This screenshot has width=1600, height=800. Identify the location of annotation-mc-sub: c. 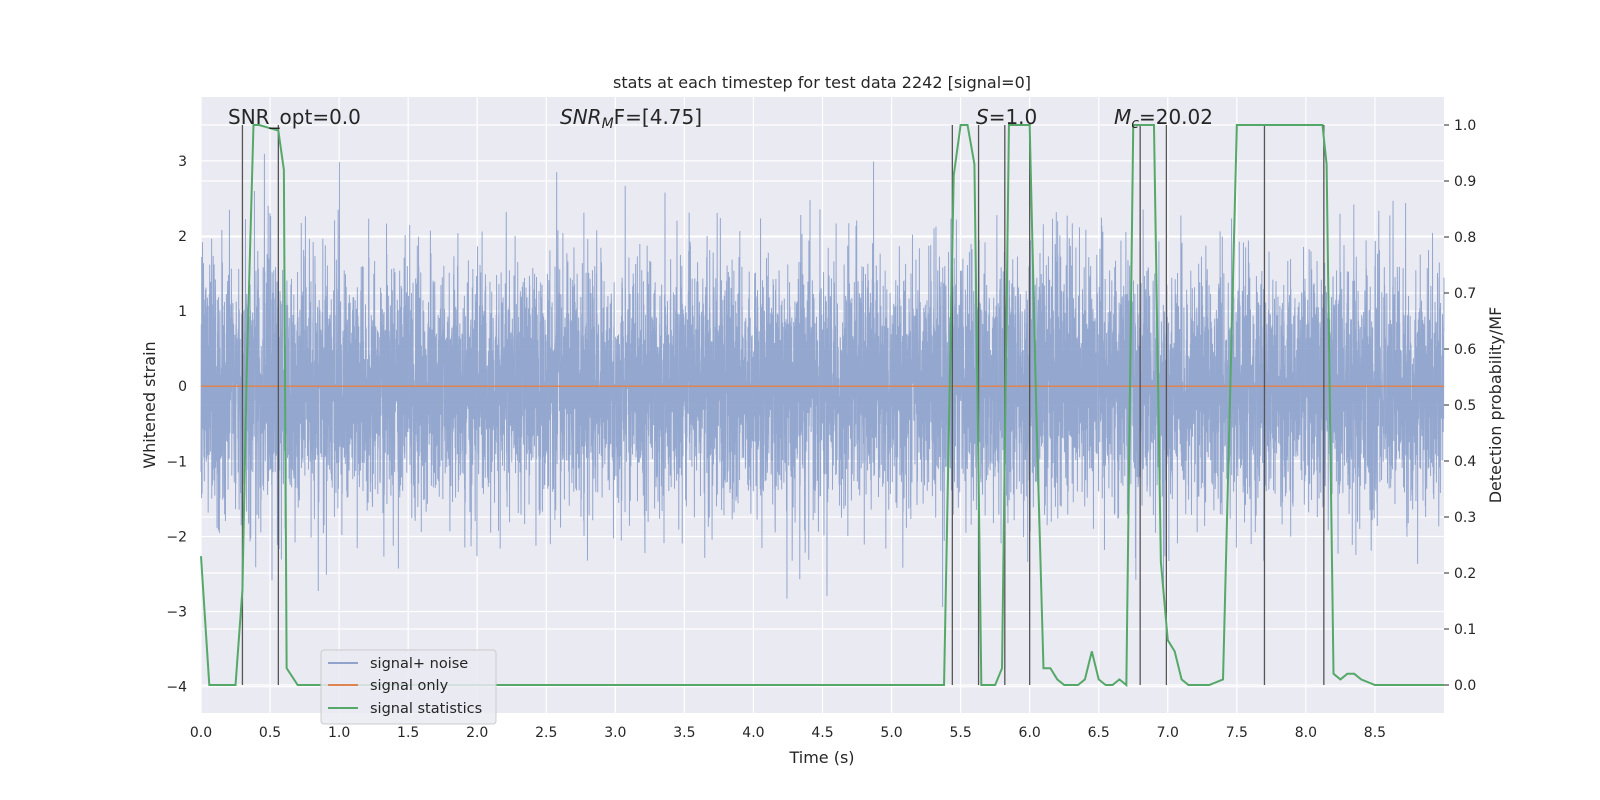
(1135, 124).